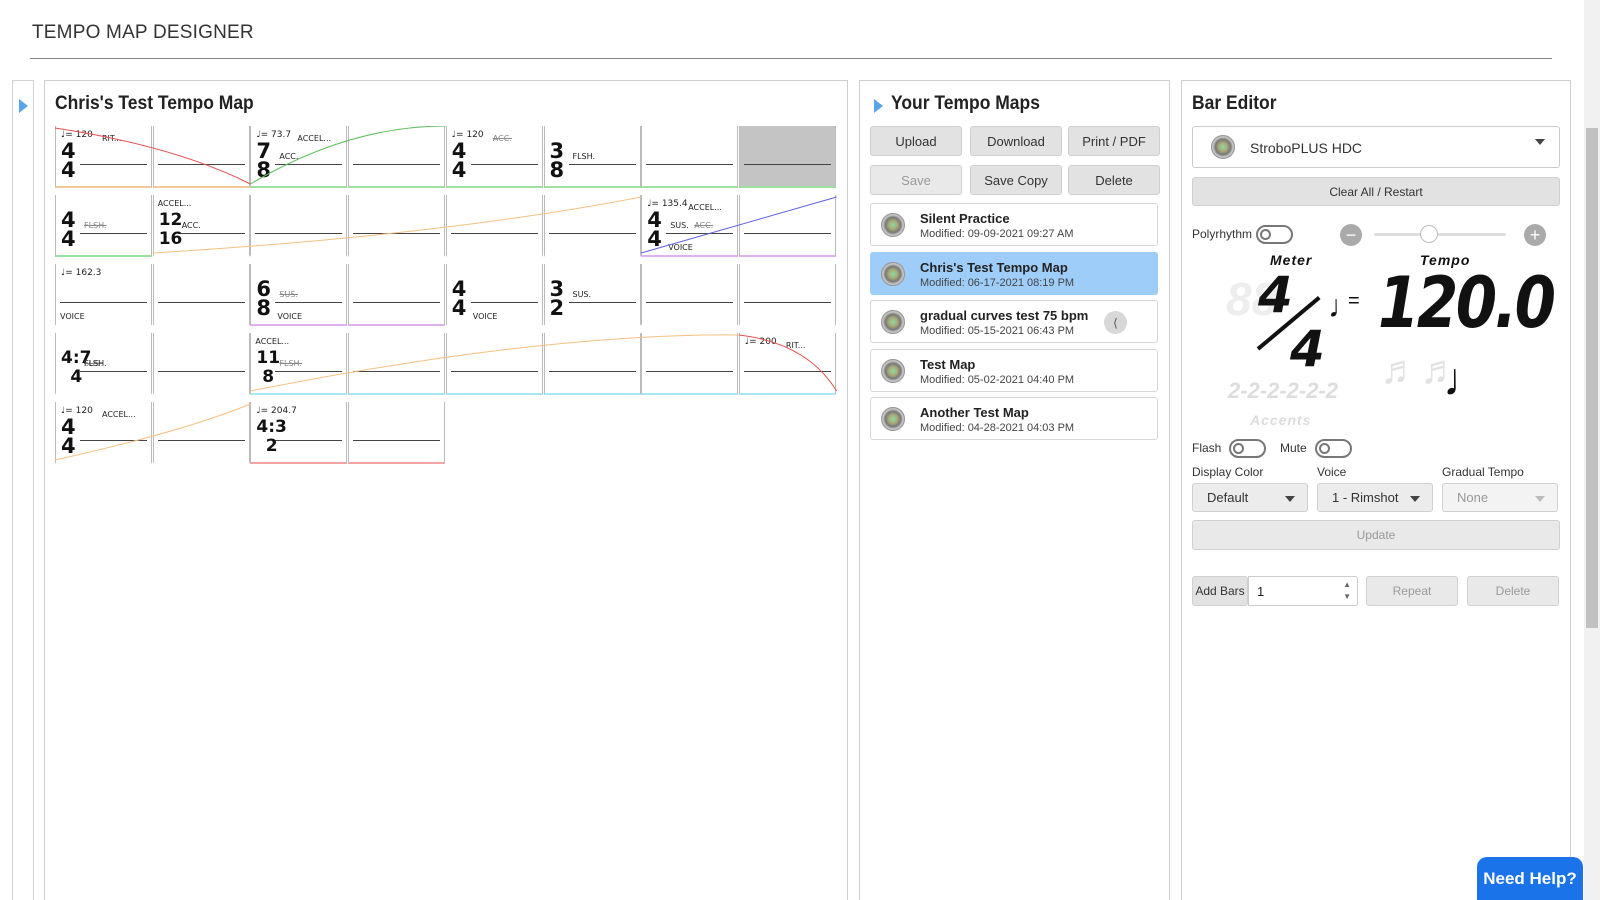  I want to click on need-help-button: Need Help?, so click(1530, 878).